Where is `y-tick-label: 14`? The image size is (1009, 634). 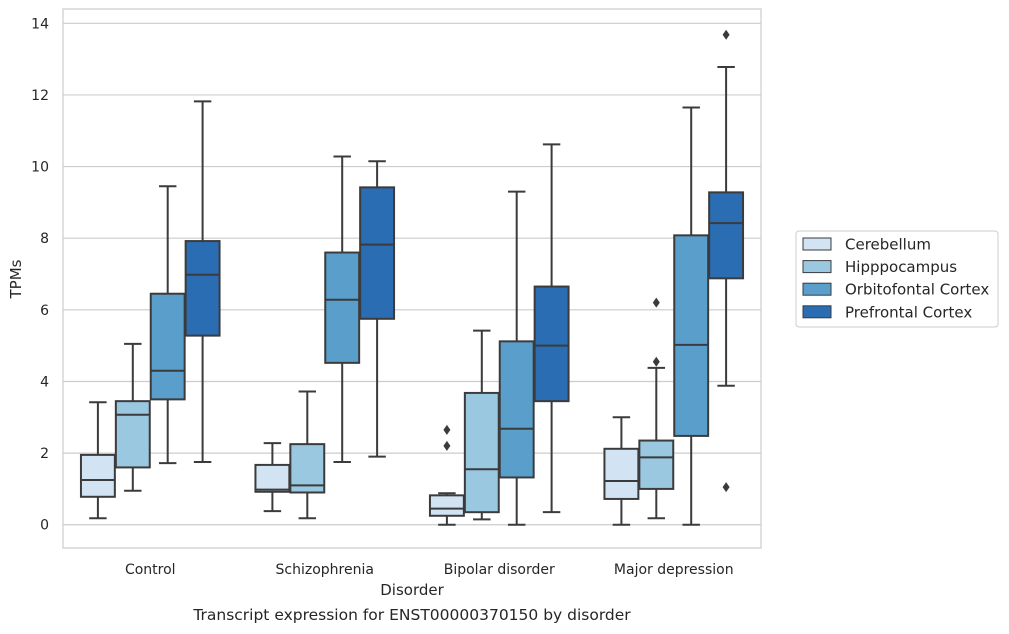
y-tick-label: 14 is located at coordinates (40, 24).